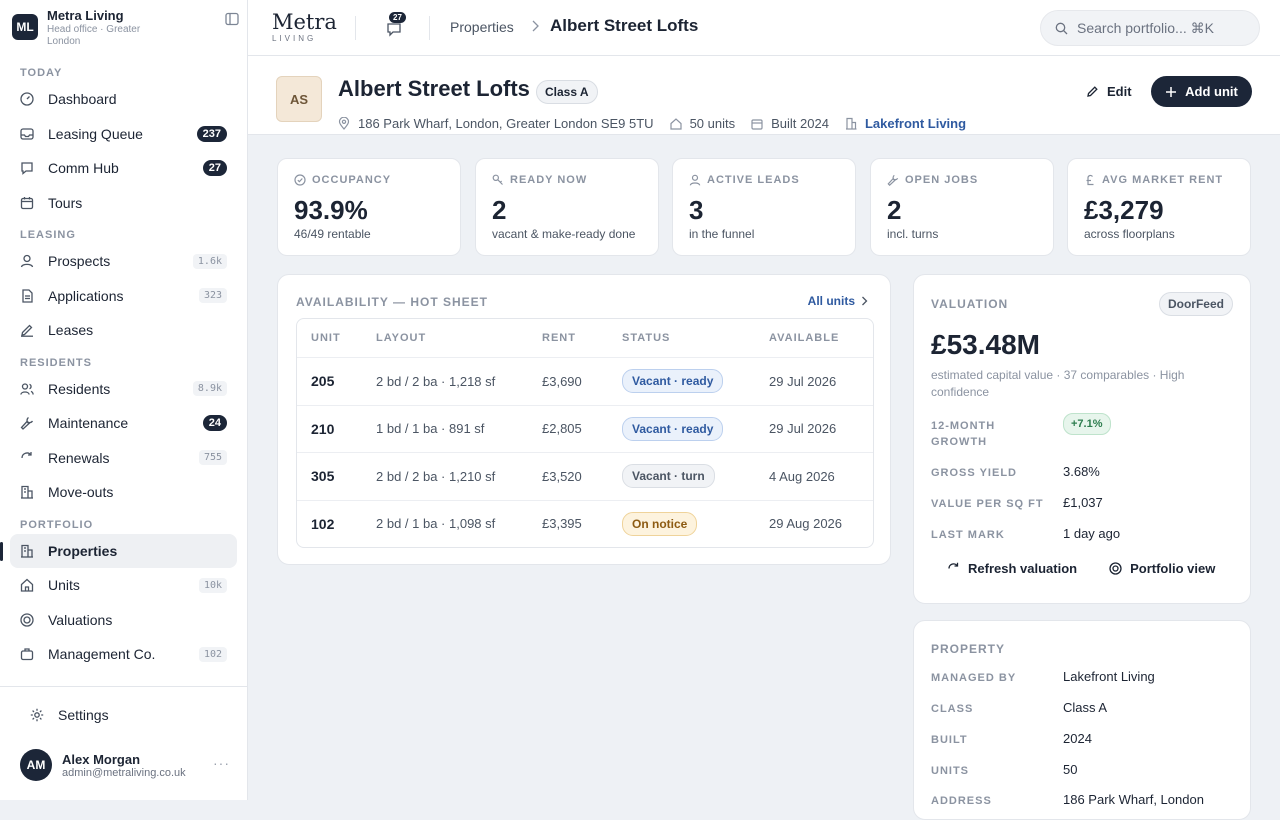  I want to click on edit-button: Edit, so click(1109, 91).